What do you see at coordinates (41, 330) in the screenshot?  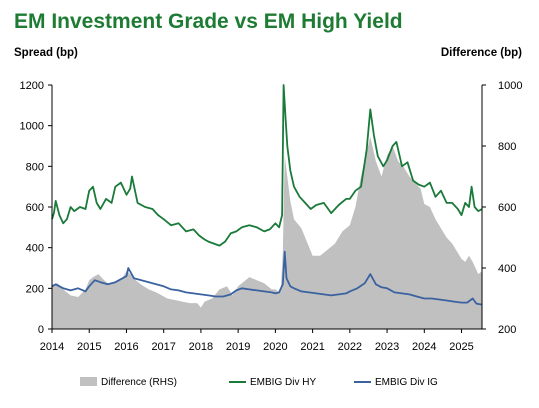 I see `y-left-tick-label: 0` at bounding box center [41, 330].